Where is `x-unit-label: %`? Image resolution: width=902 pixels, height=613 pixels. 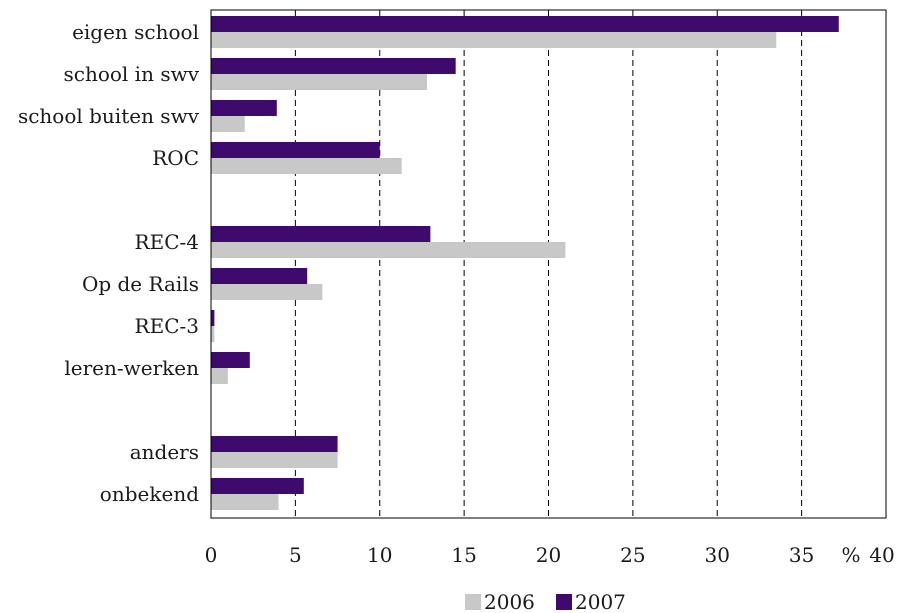
x-unit-label: % is located at coordinates (850, 555).